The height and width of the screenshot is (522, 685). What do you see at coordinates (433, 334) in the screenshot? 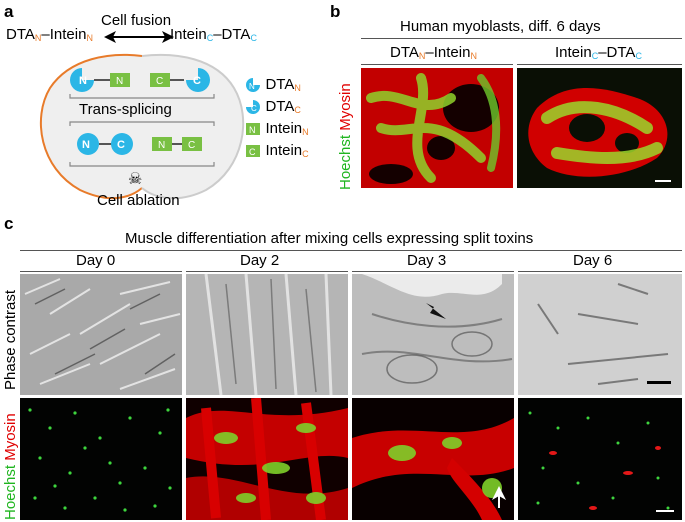
I see `phase-day-3-image` at bounding box center [433, 334].